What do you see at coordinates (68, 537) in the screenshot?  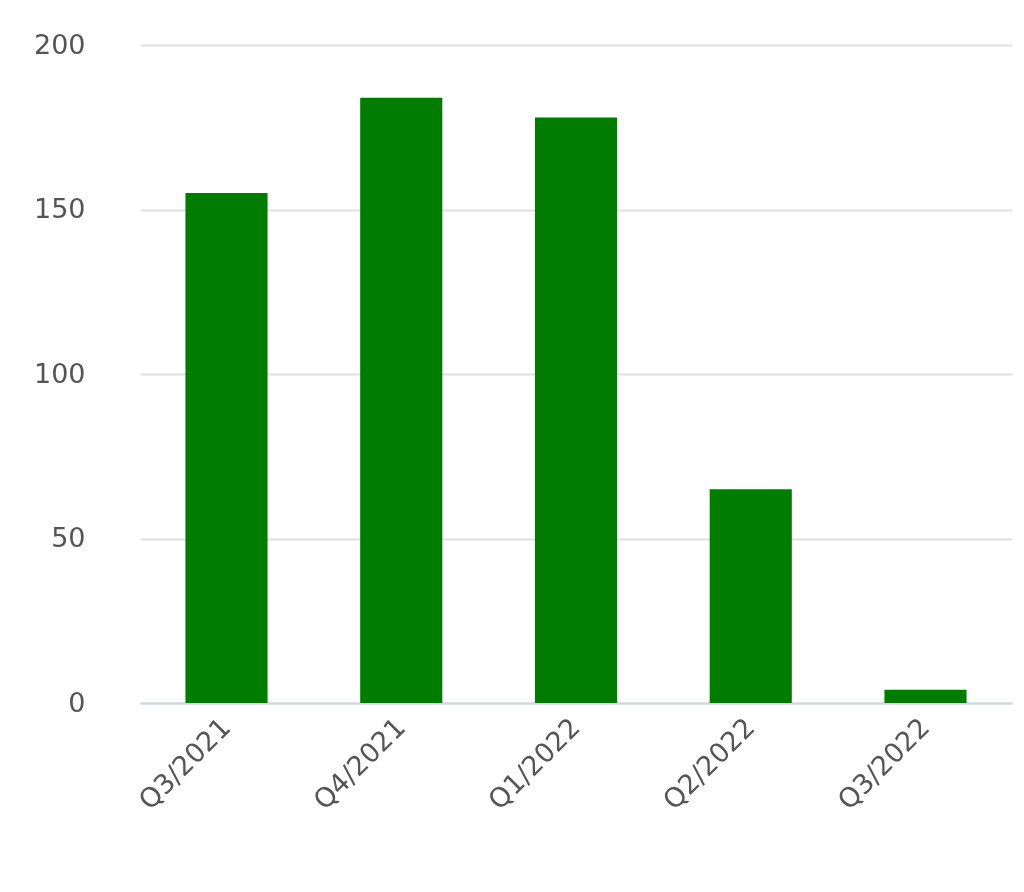 I see `y-tick-label: 50` at bounding box center [68, 537].